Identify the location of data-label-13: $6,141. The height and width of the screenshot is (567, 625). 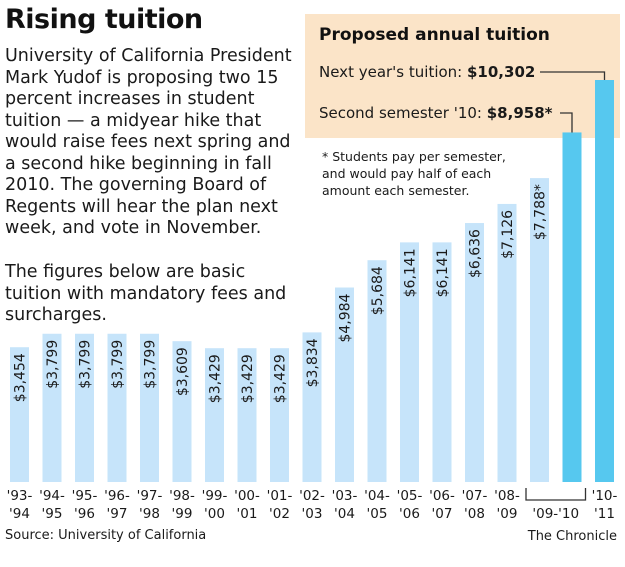
(443, 272).